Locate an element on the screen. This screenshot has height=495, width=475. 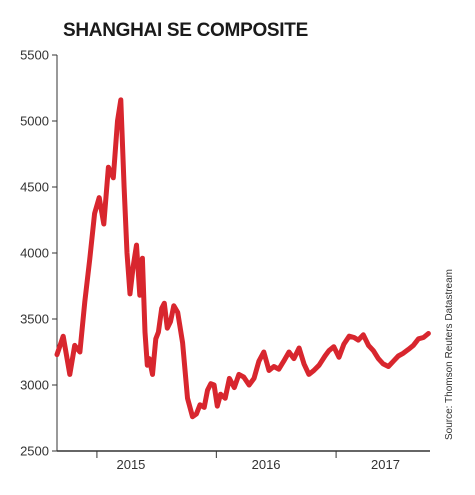
y-tick-label: 4000 is located at coordinates (34, 253).